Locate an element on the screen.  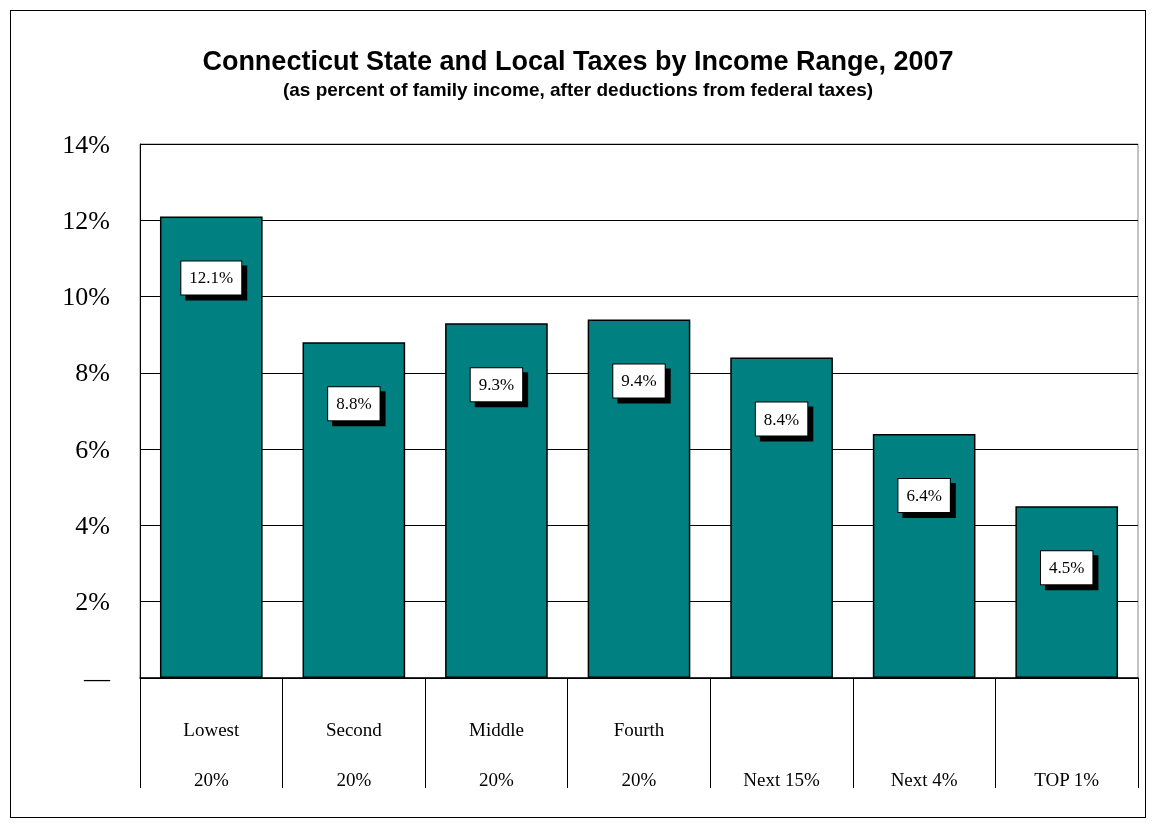
data-label: 4.5% is located at coordinates (1067, 568).